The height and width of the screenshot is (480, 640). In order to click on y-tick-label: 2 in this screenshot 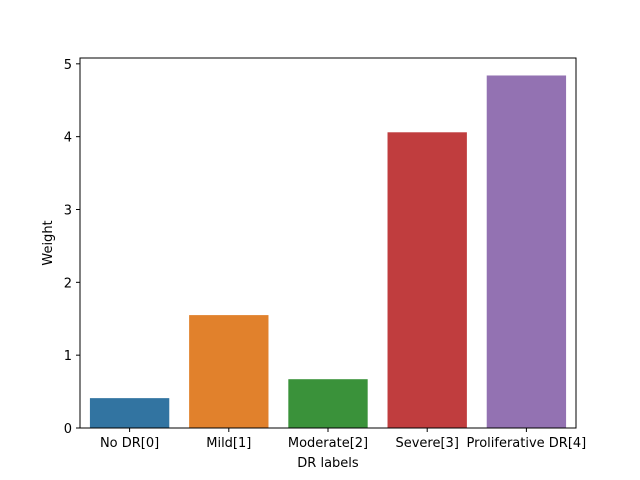, I will do `click(68, 283)`.